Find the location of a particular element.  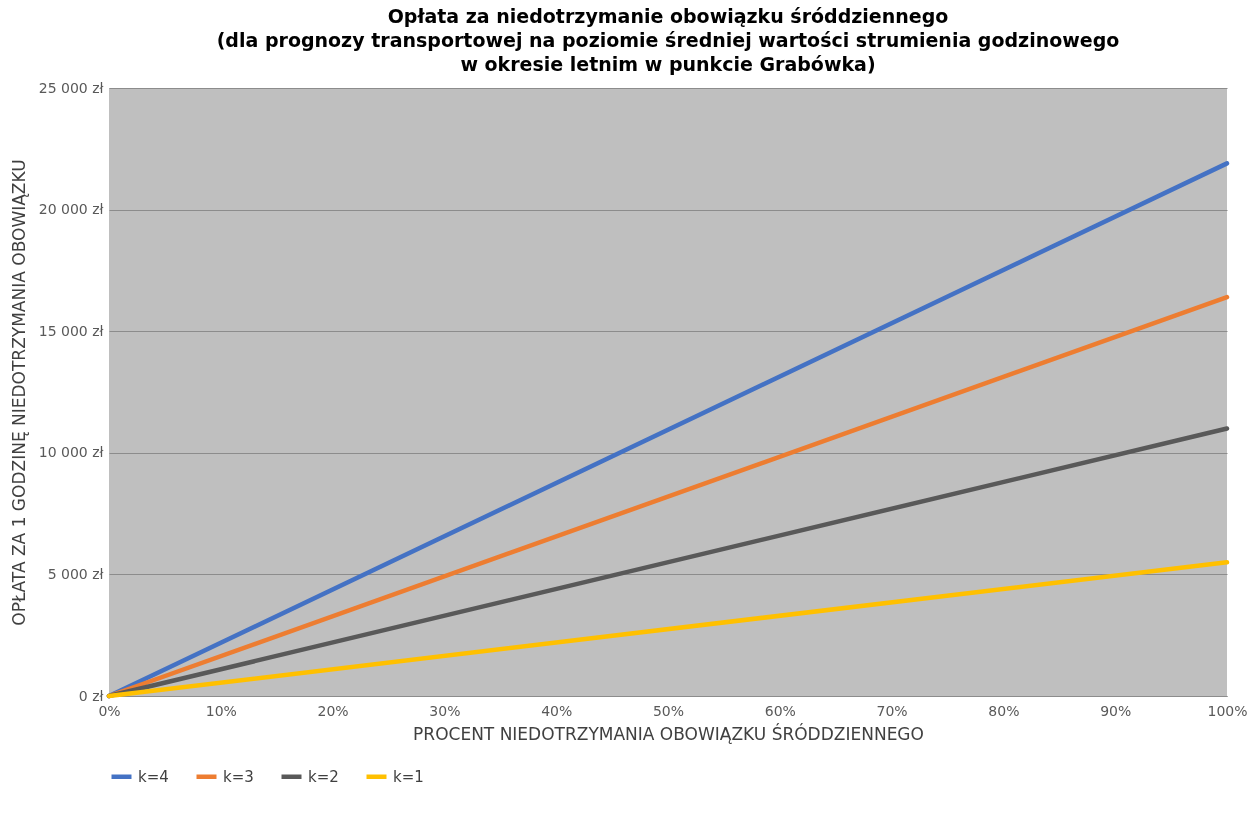

y-tick-label: 15 000 zł is located at coordinates (71, 330).